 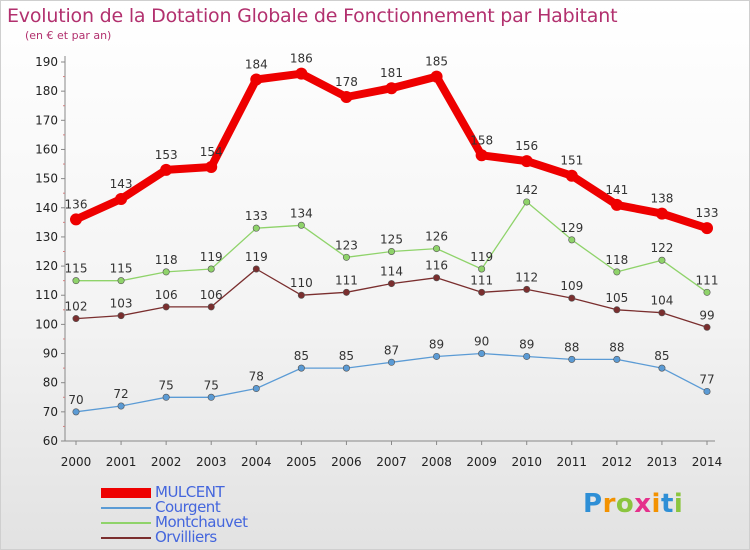 What do you see at coordinates (526, 462) in the screenshot?
I see `x-tick-label: 2010` at bounding box center [526, 462].